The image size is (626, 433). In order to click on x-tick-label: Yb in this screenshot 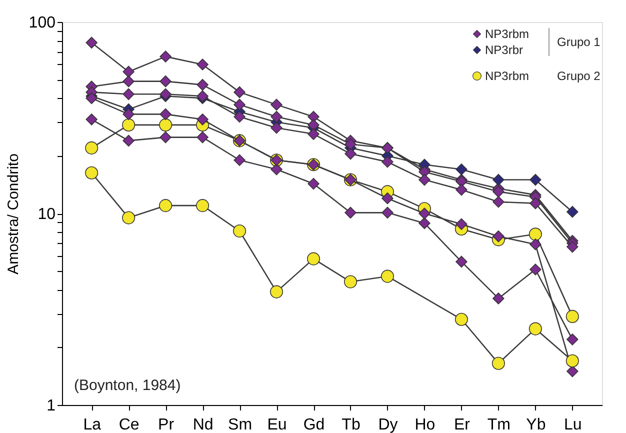, I will do `click(536, 424)`.